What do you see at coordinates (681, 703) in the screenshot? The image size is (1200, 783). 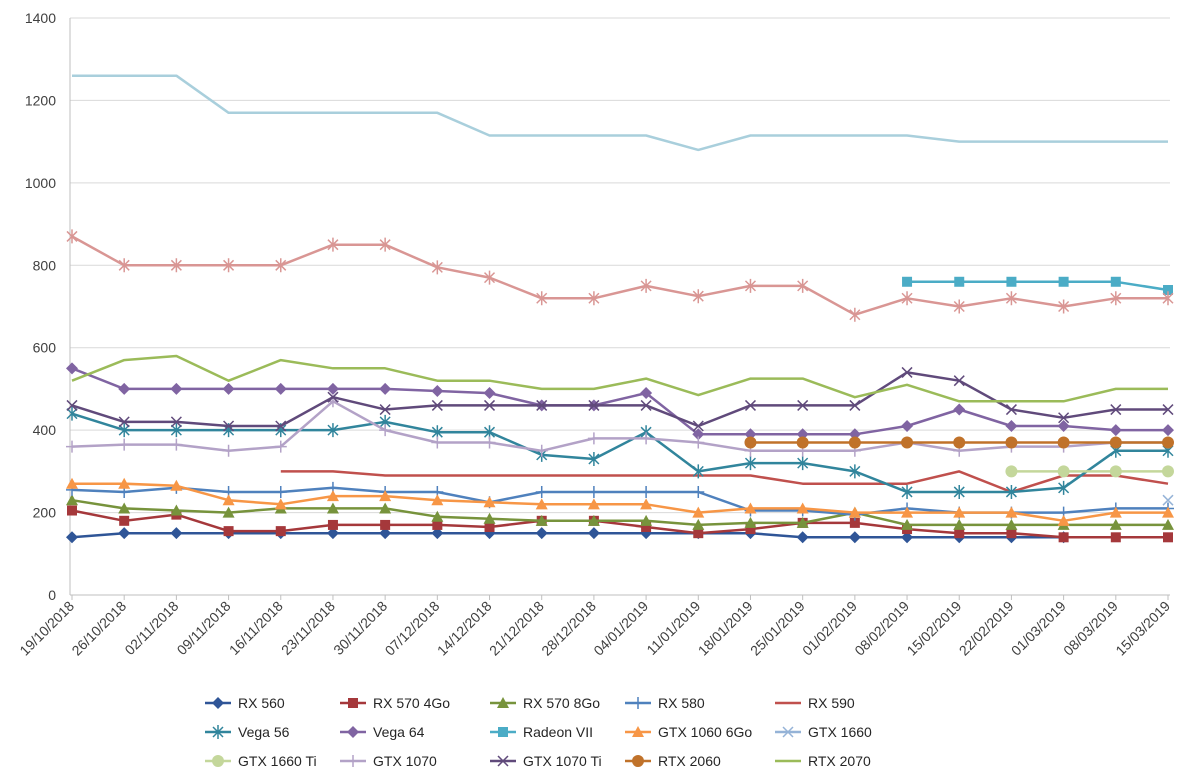 I see `legend-label: RX 580` at bounding box center [681, 703].